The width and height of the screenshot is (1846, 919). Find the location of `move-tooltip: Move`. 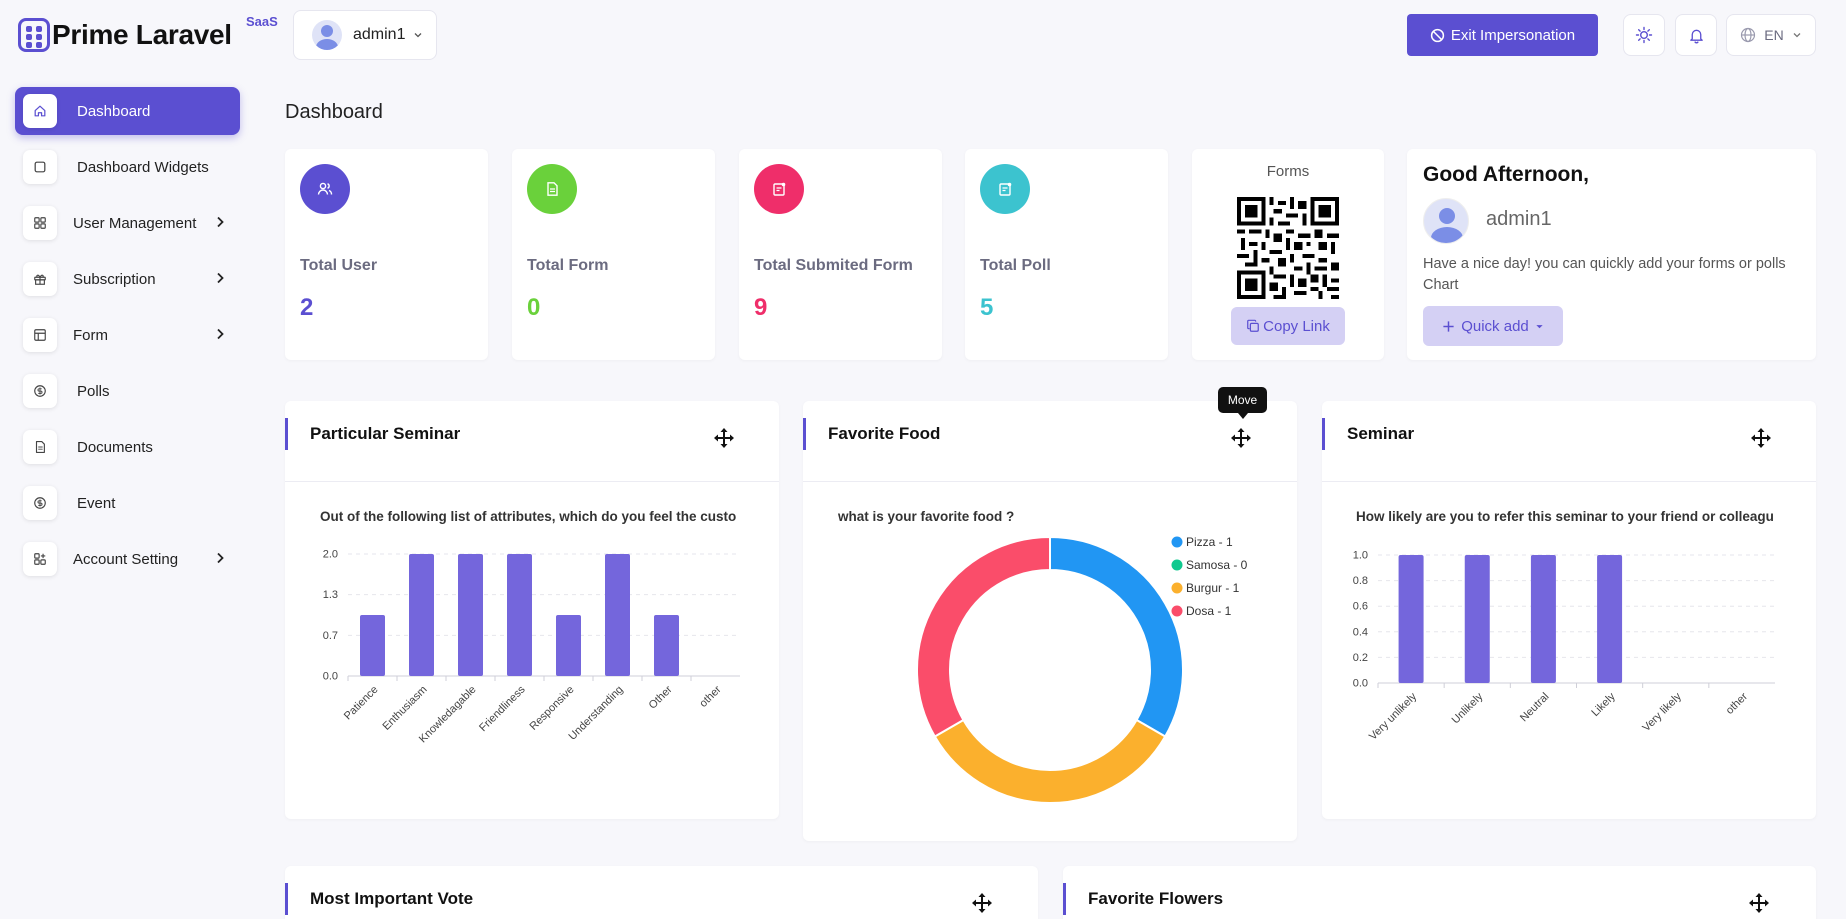

move-tooltip: Move is located at coordinates (1242, 403).